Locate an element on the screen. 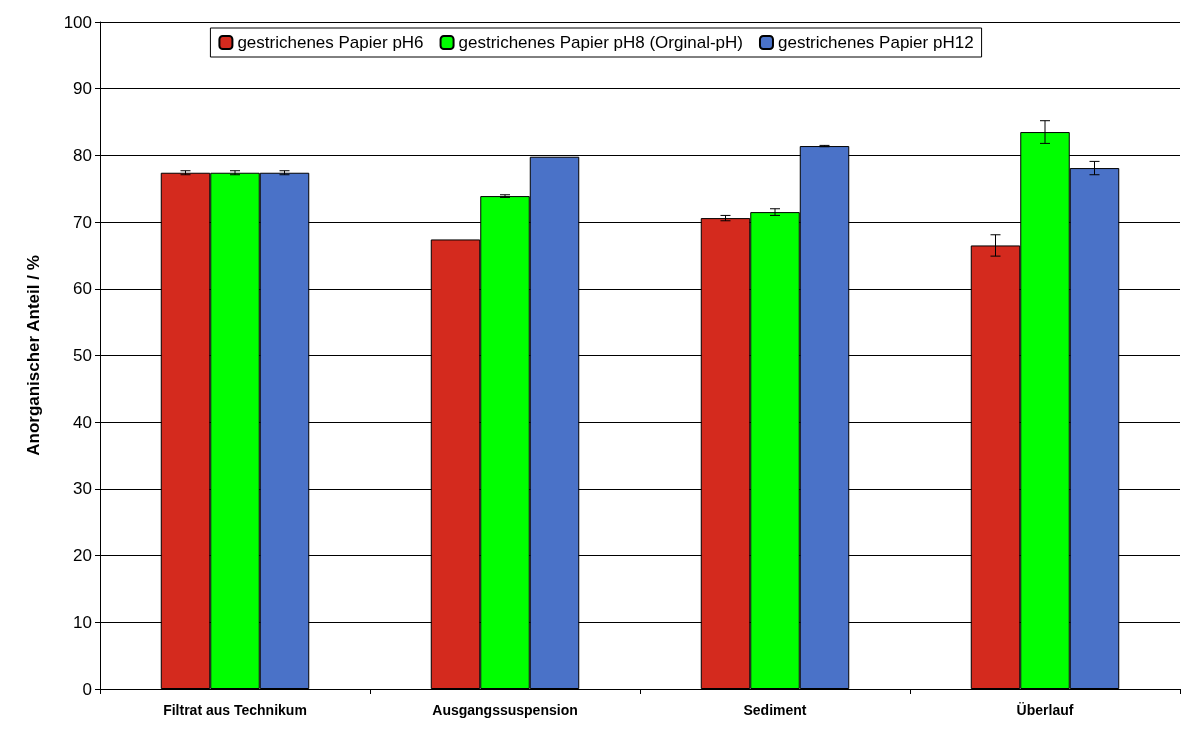  y-tick-label: 40 is located at coordinates (82, 422).